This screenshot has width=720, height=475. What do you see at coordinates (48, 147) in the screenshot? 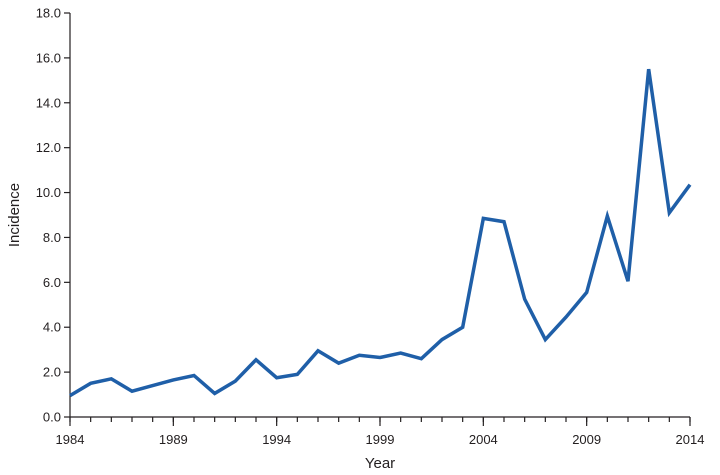
I see `y-tick-label: 12.0` at bounding box center [48, 147].